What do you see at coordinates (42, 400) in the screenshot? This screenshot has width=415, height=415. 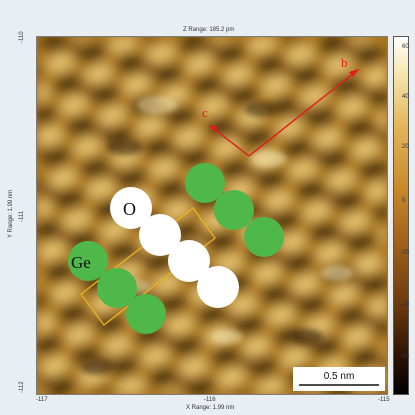 I see `x-tick-left: -117` at bounding box center [42, 400].